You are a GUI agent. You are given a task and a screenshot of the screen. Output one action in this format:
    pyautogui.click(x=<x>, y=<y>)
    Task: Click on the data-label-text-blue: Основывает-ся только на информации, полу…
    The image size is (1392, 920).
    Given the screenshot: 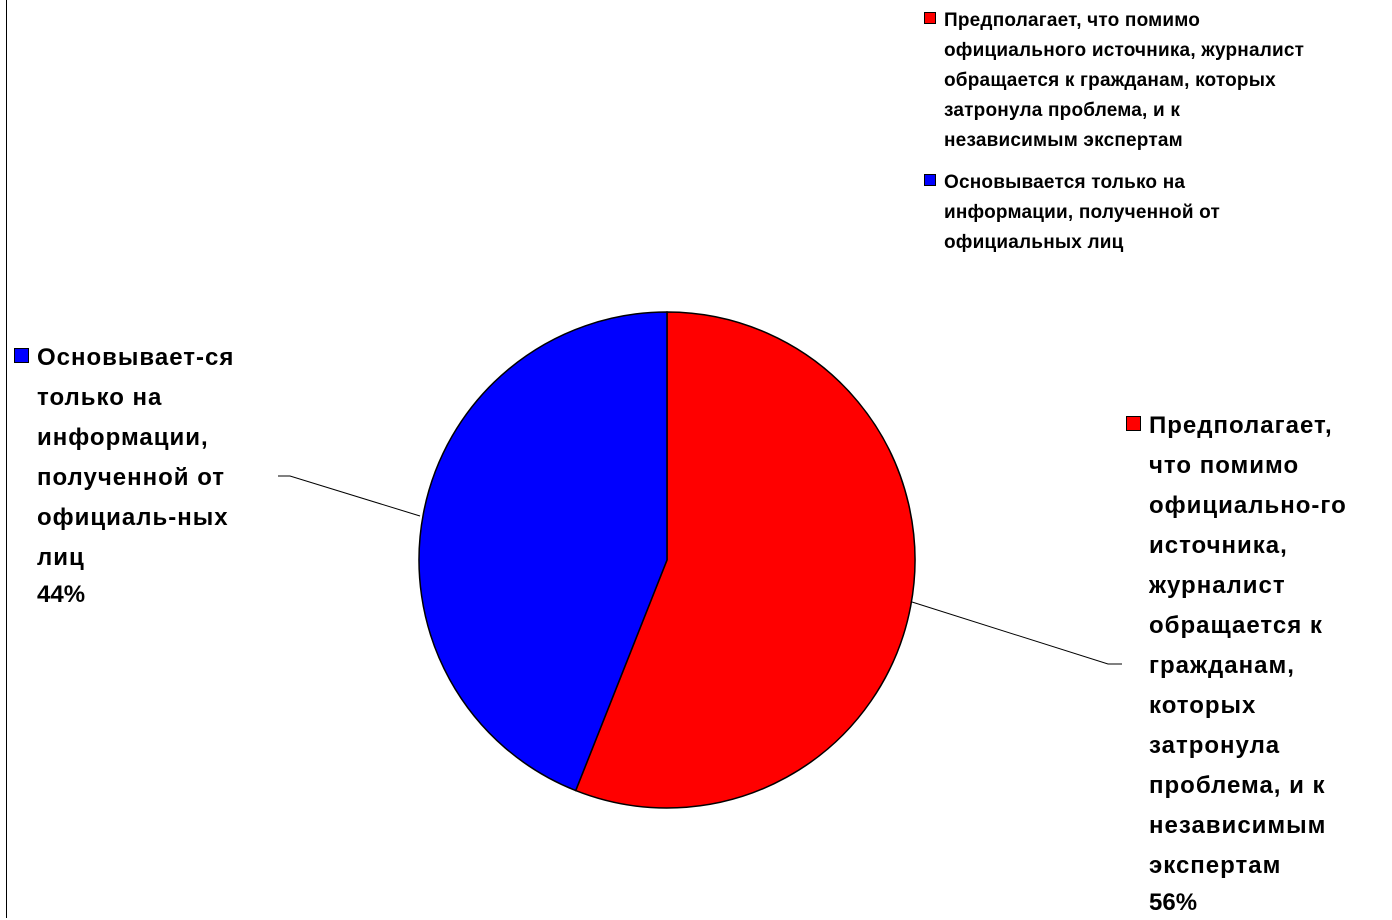 What is the action you would take?
    pyautogui.click(x=135, y=475)
    